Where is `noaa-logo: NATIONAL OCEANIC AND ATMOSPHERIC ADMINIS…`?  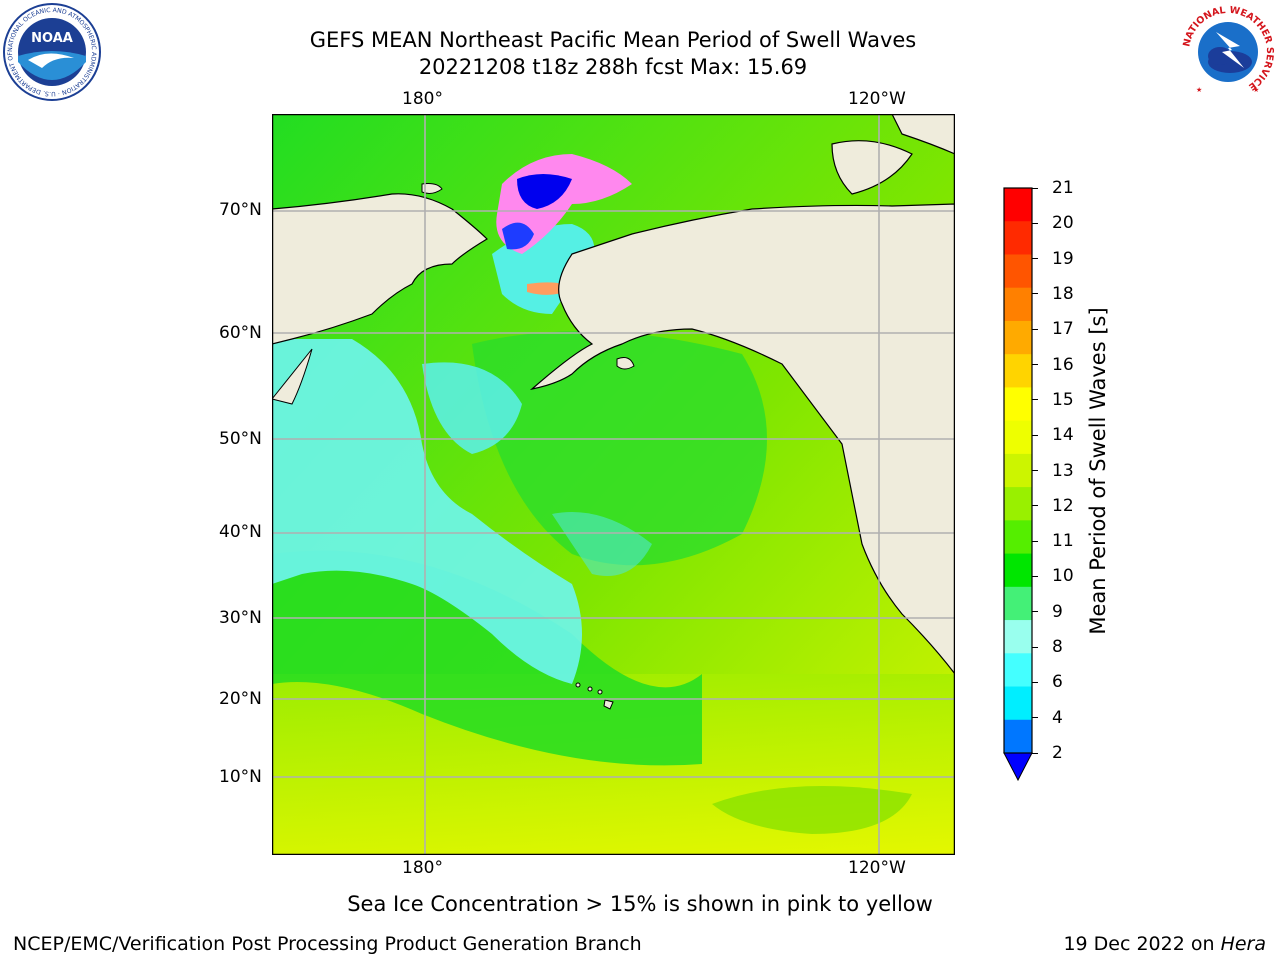
noaa-logo: NATIONAL OCEANIC AND ATMOSPHERIC ADMINIS… is located at coordinates (51, 51).